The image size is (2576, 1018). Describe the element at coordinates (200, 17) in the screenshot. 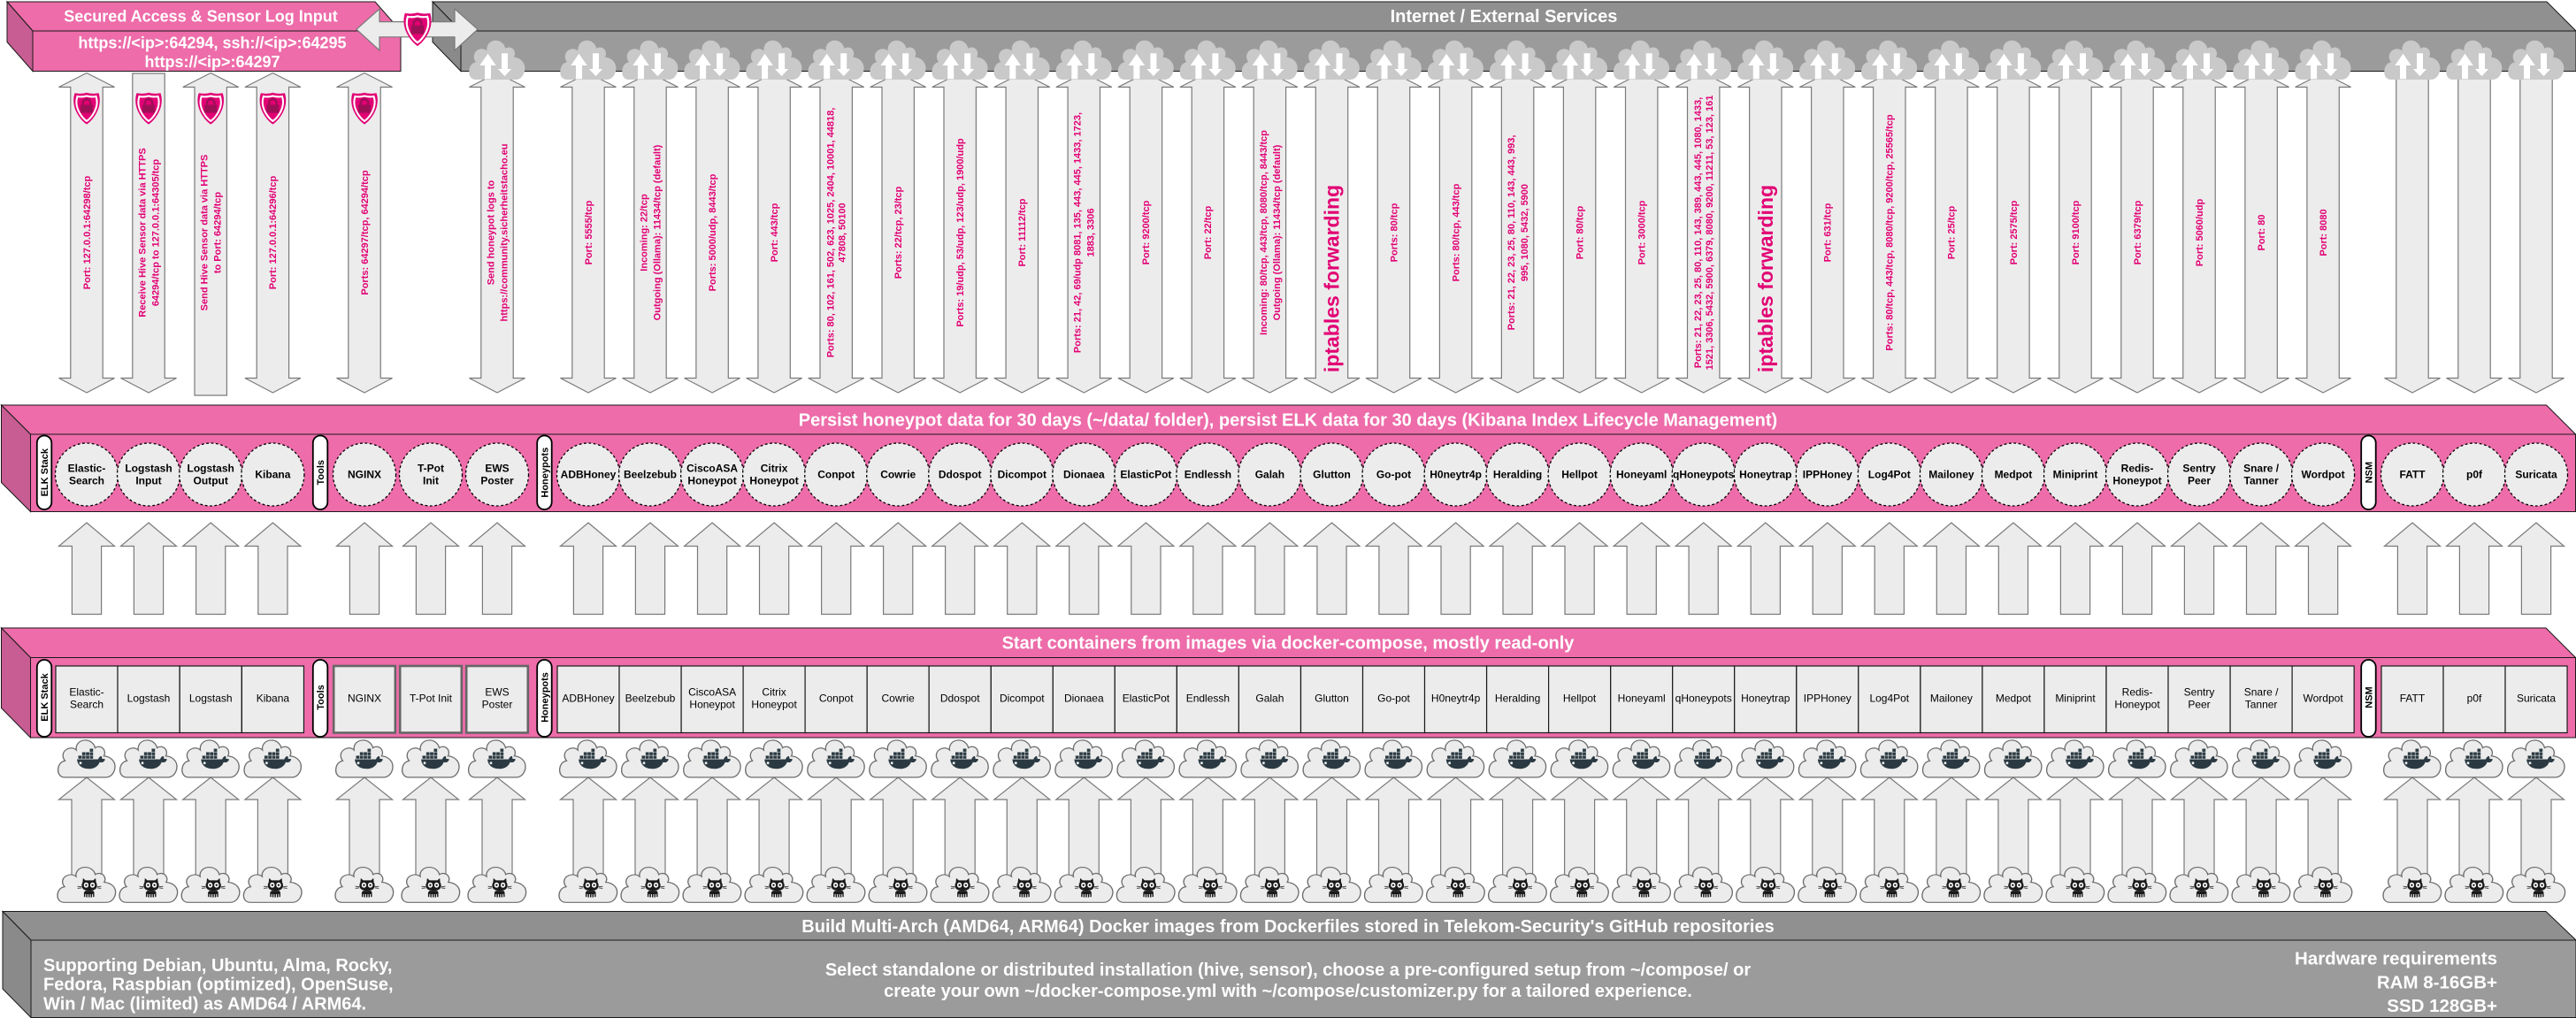

I see `svg-text:Secured Access & Sensor Log In: Secured Access & Sensor Log Input` at that location.